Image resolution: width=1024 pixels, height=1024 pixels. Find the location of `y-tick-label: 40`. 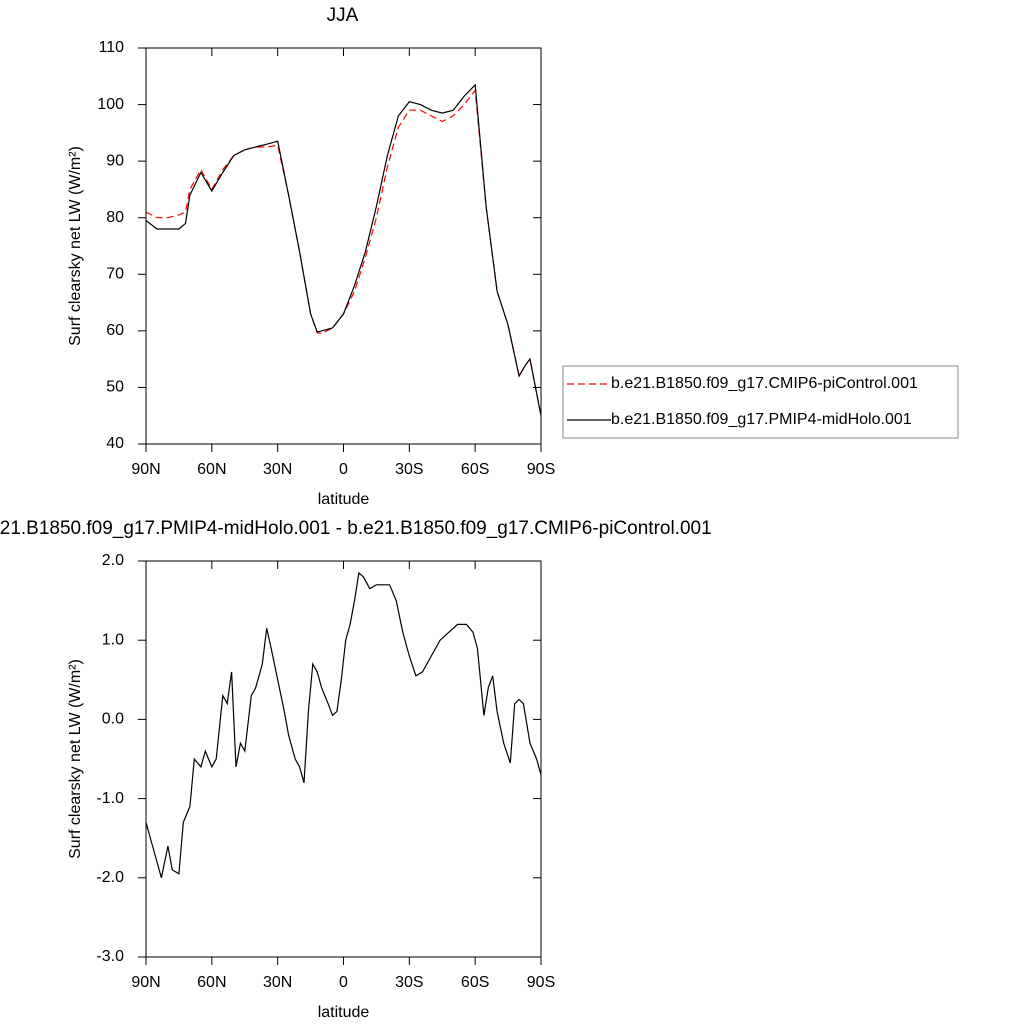

y-tick-label: 40 is located at coordinates (115, 443).